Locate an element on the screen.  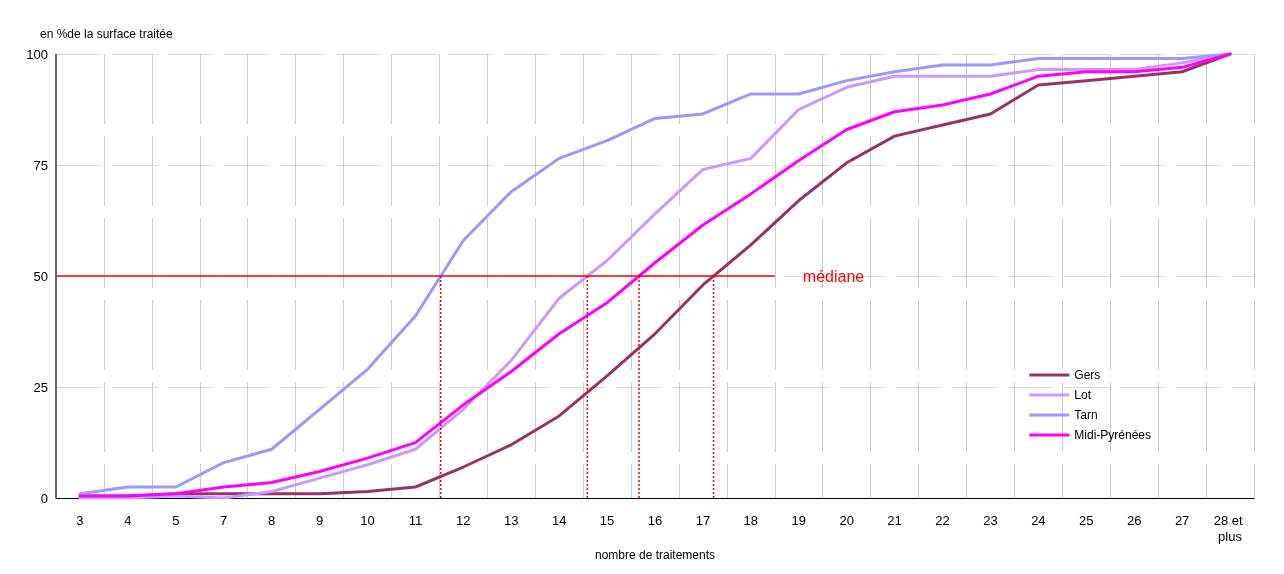
x-tick-label: 22 is located at coordinates (942, 520).